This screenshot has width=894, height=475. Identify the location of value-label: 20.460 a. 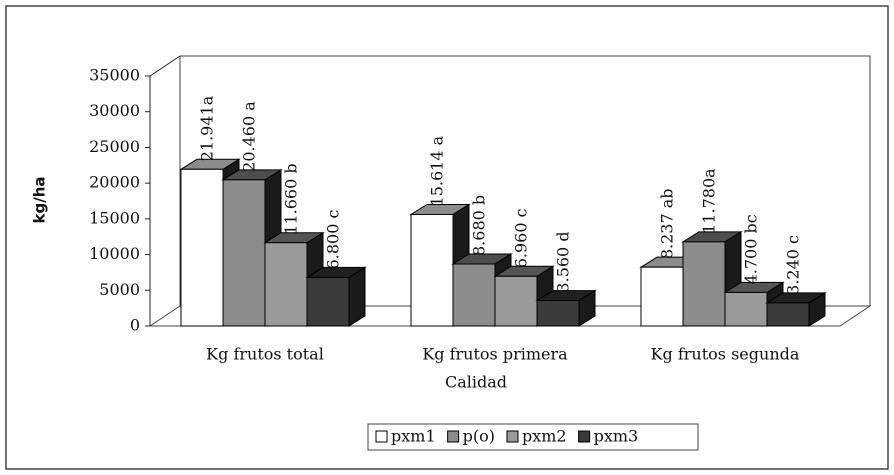
(249, 136).